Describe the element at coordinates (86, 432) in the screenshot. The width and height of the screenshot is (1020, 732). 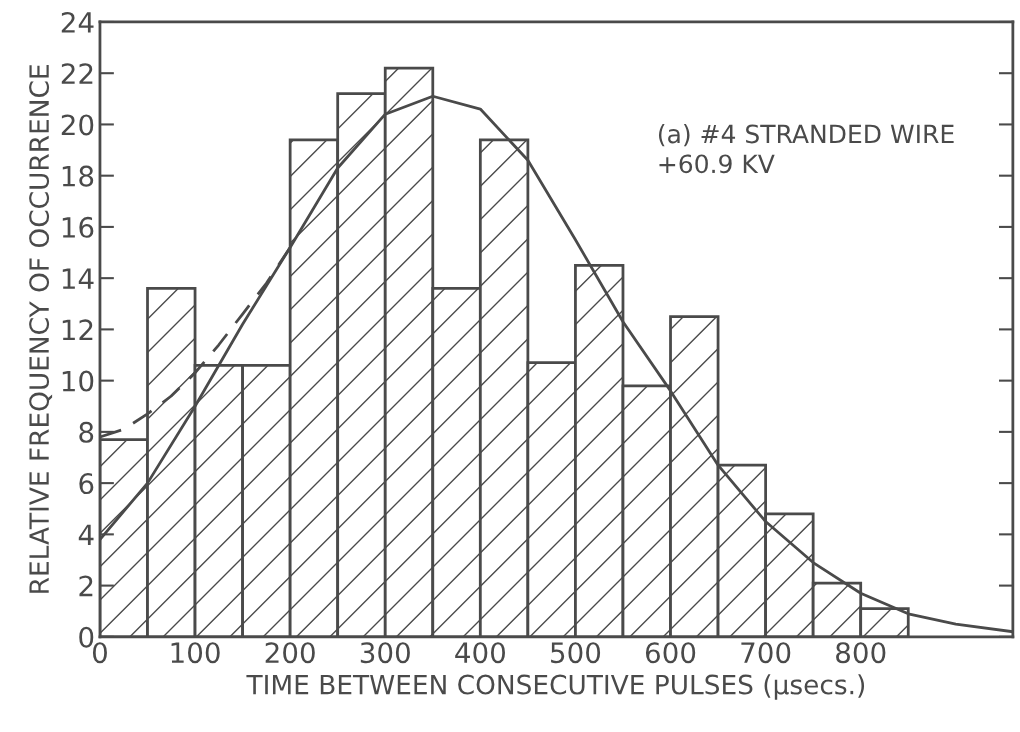
I see `y-tick-label: 8` at that location.